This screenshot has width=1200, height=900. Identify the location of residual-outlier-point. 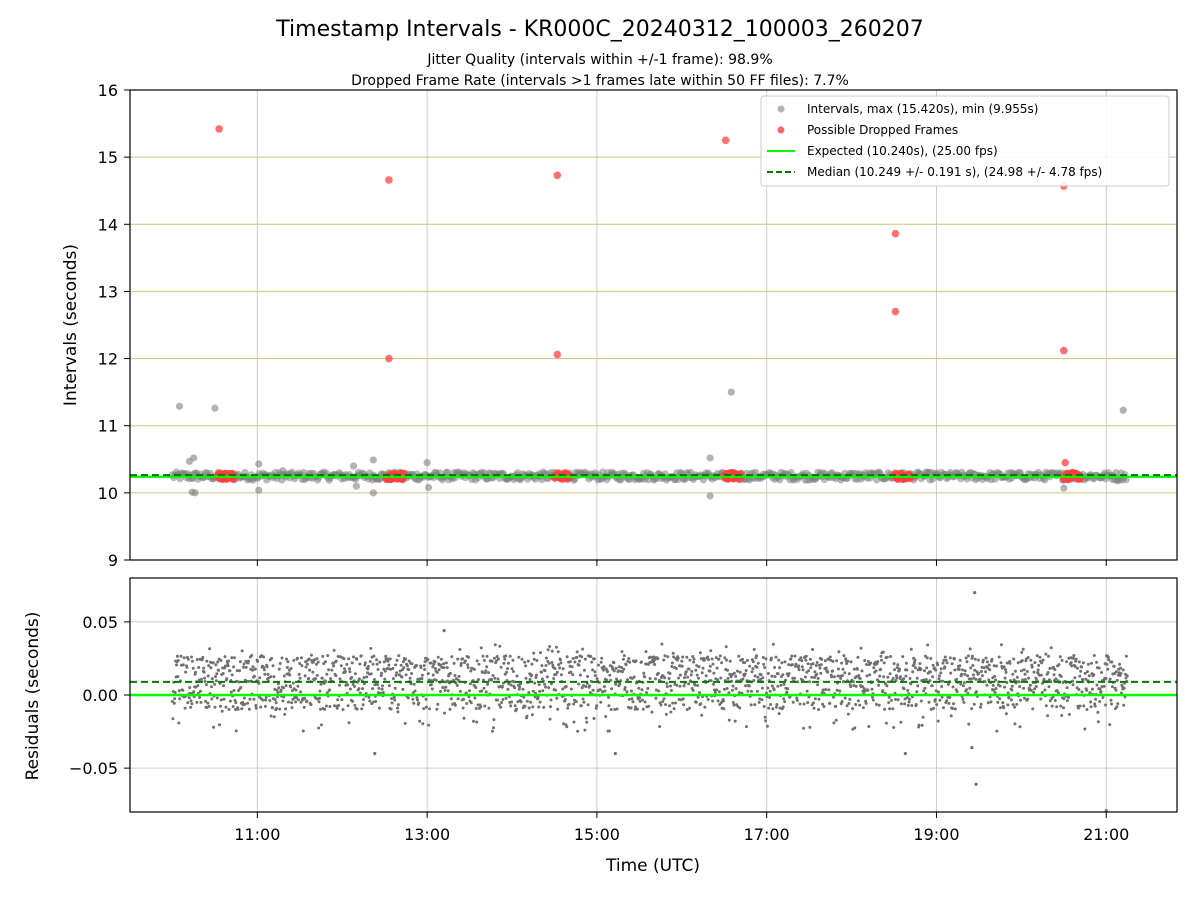
(975, 593).